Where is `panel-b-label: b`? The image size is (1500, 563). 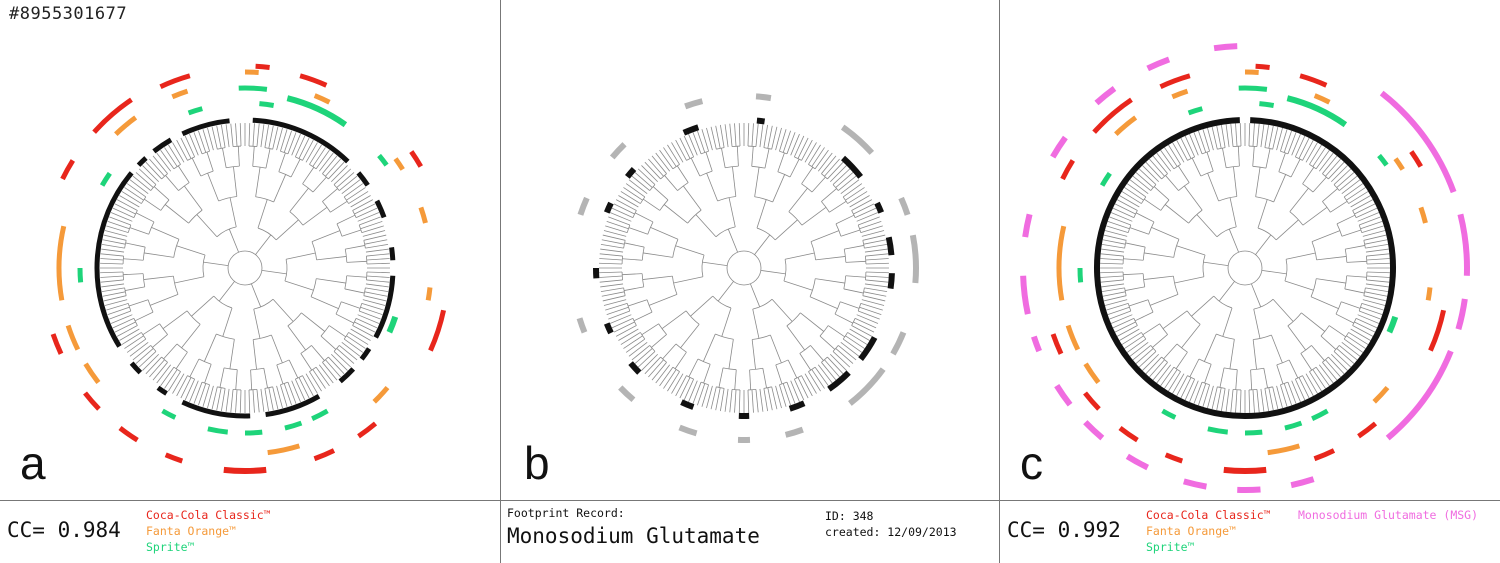
panel-b-label: b is located at coordinates (537, 463).